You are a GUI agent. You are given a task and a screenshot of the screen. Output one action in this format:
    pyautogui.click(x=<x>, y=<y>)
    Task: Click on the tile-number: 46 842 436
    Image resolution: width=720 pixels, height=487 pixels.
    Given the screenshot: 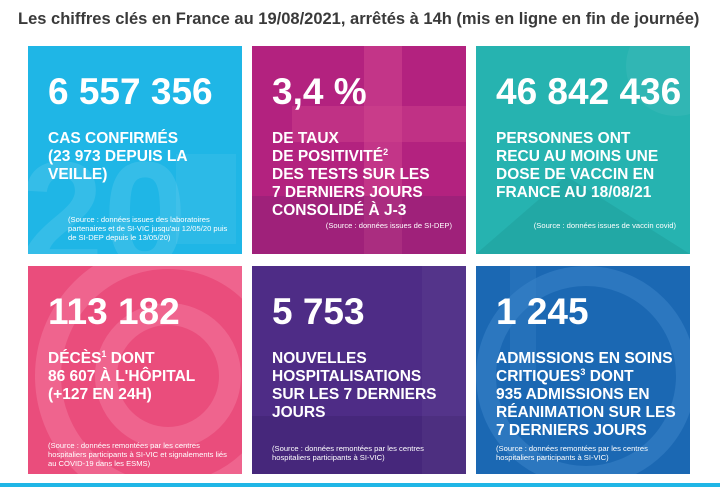 What is the action you would take?
    pyautogui.click(x=589, y=91)
    